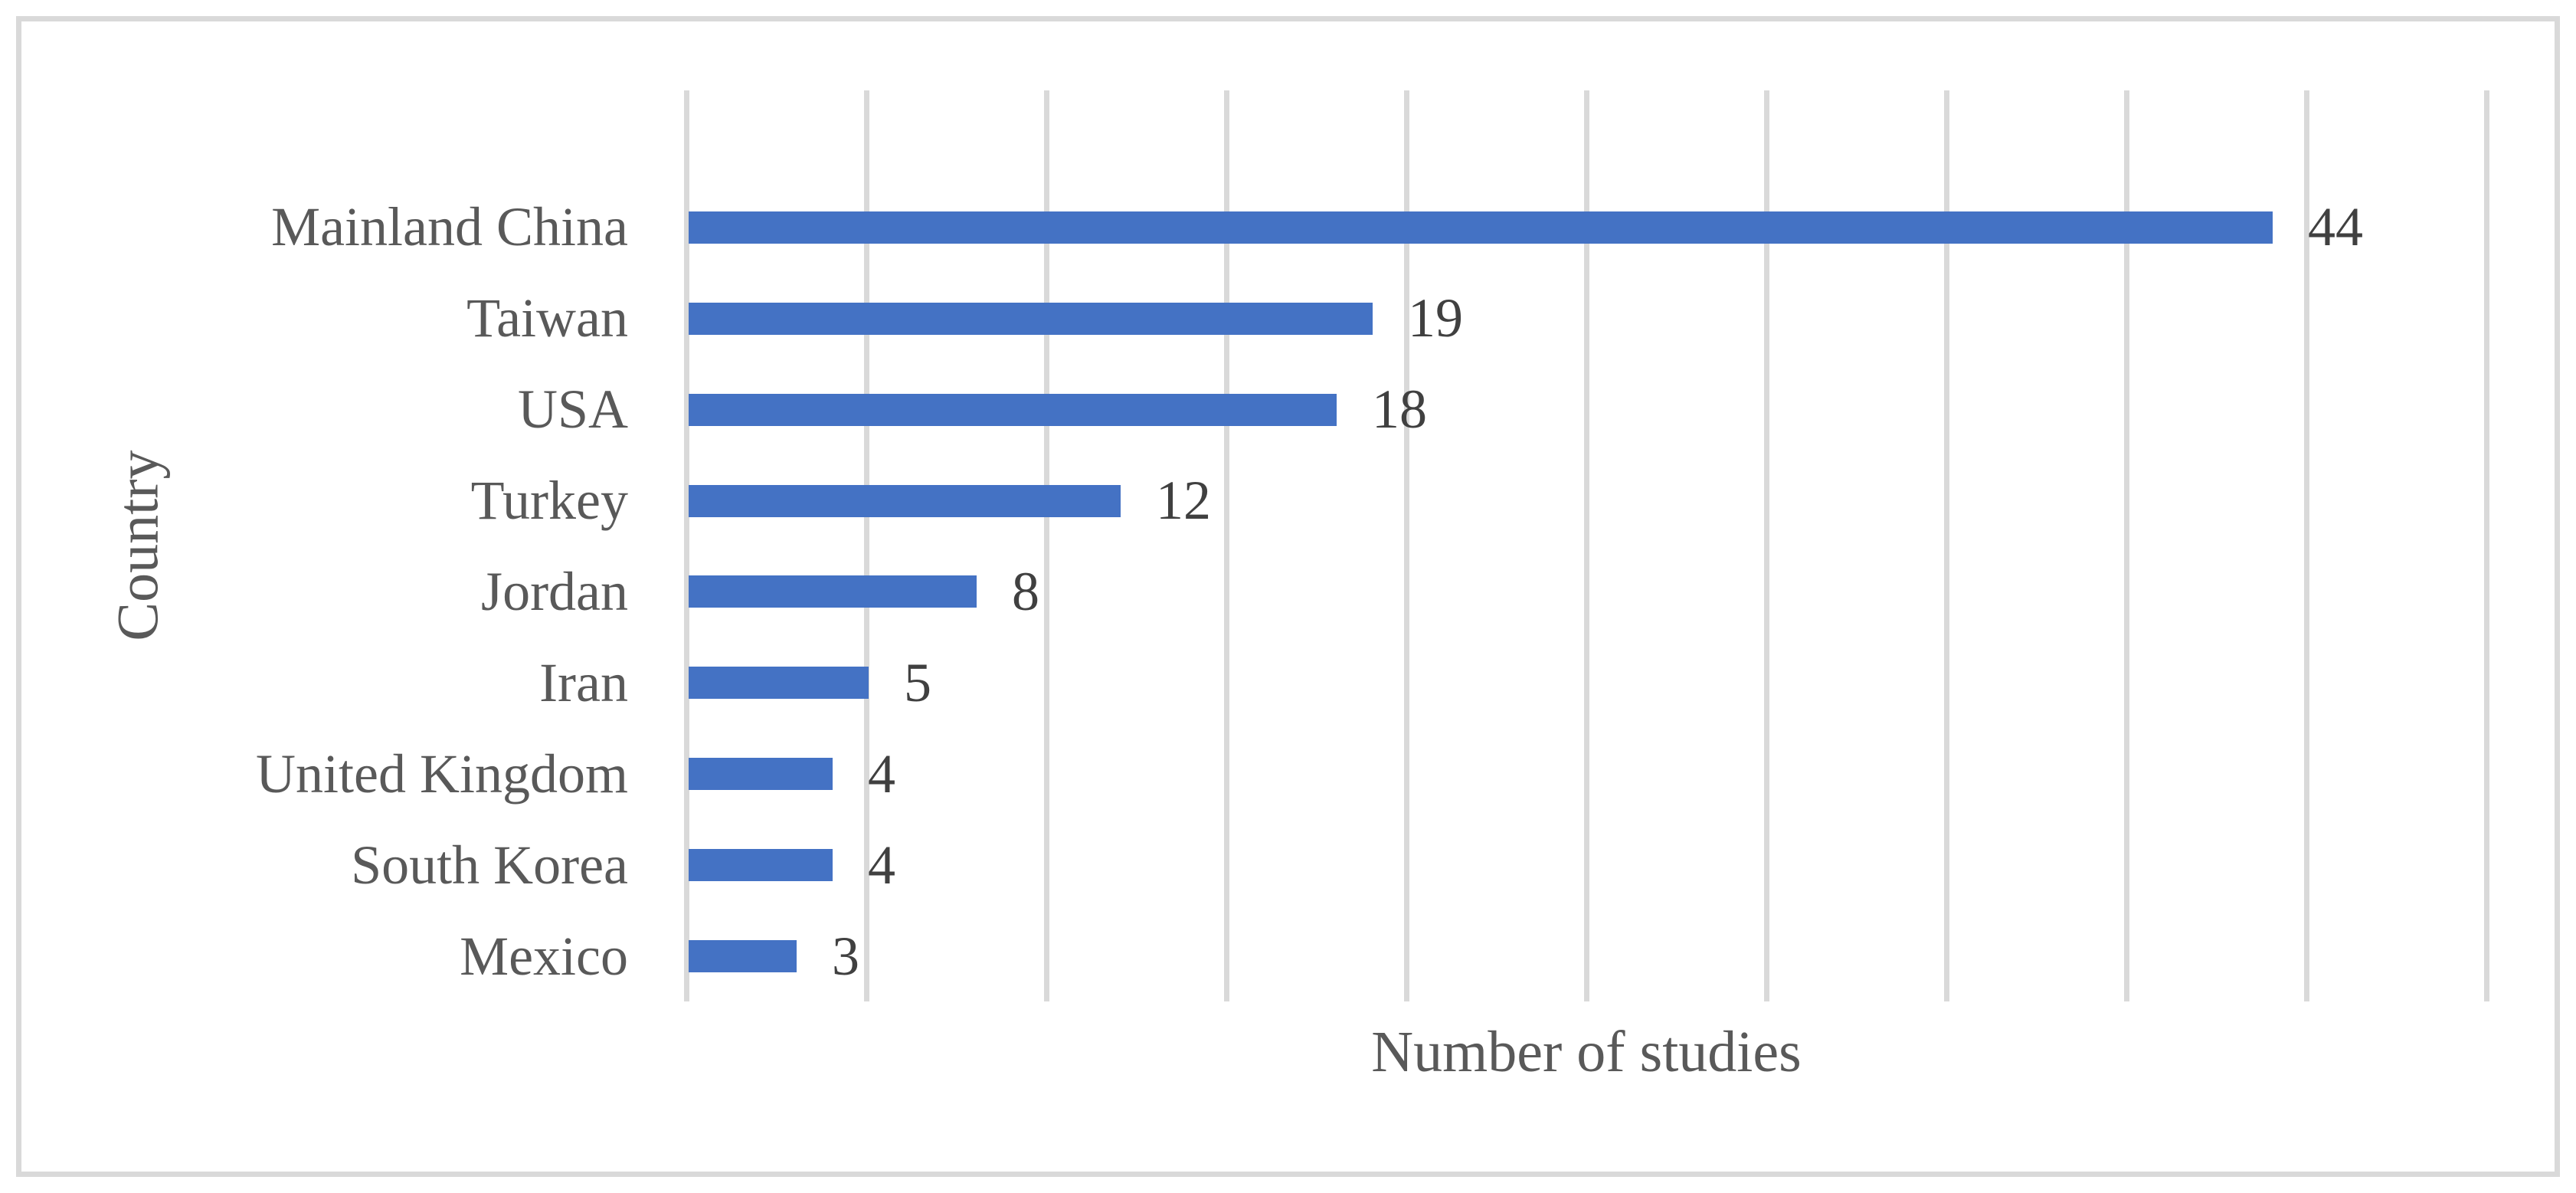 Image resolution: width=2576 pixels, height=1193 pixels. What do you see at coordinates (779, 684) in the screenshot?
I see `bar-iran` at bounding box center [779, 684].